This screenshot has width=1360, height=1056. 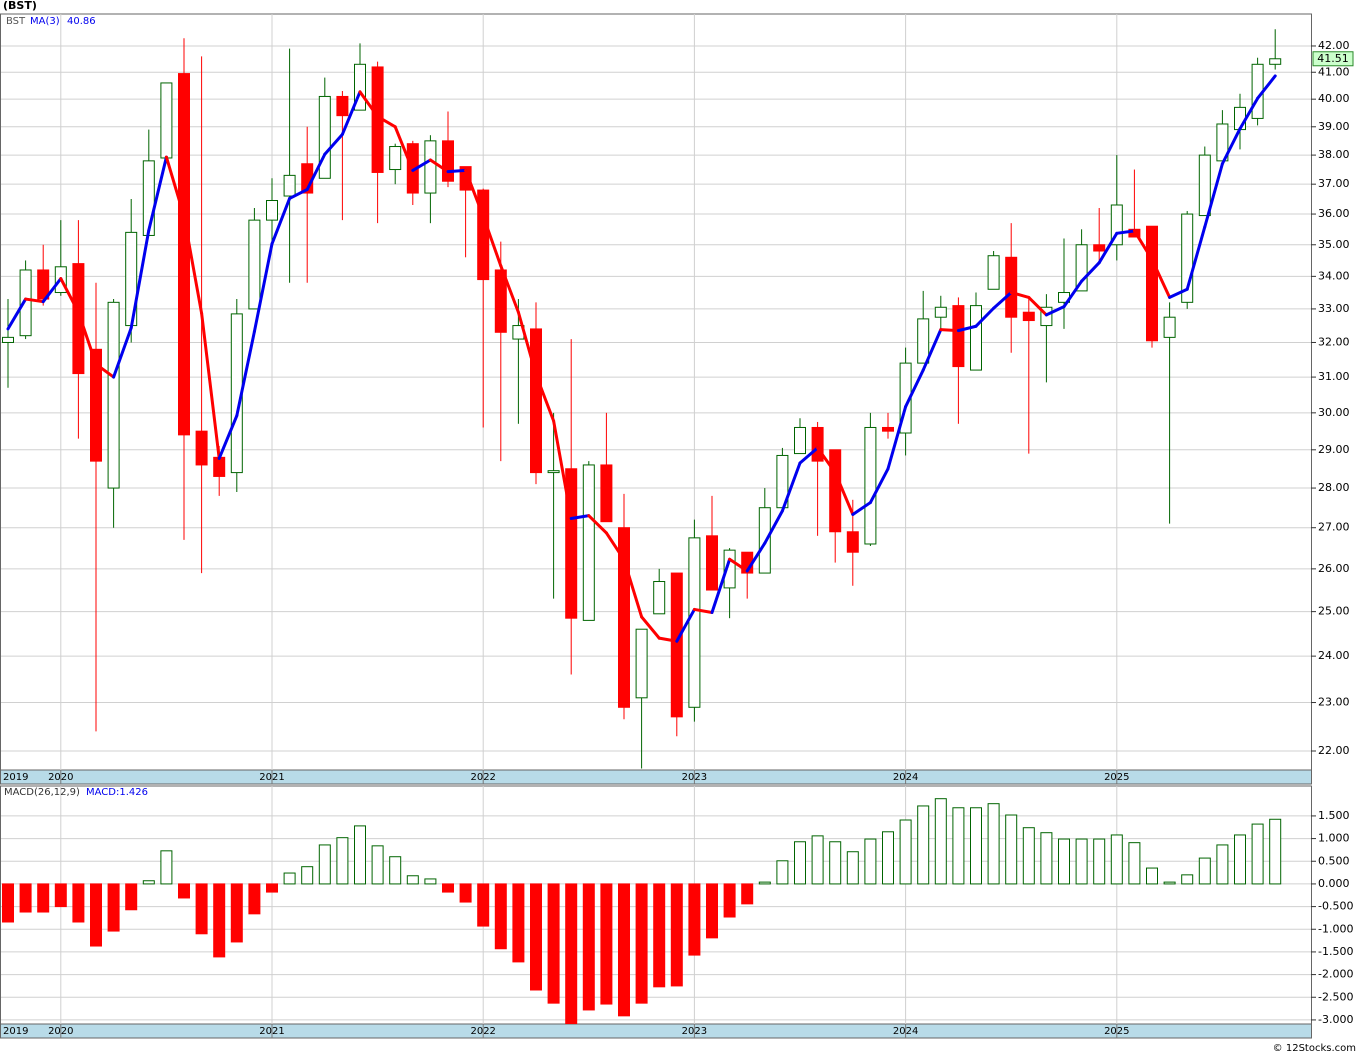 I want to click on y-tick-label: 33.00, so click(x=1334, y=308).